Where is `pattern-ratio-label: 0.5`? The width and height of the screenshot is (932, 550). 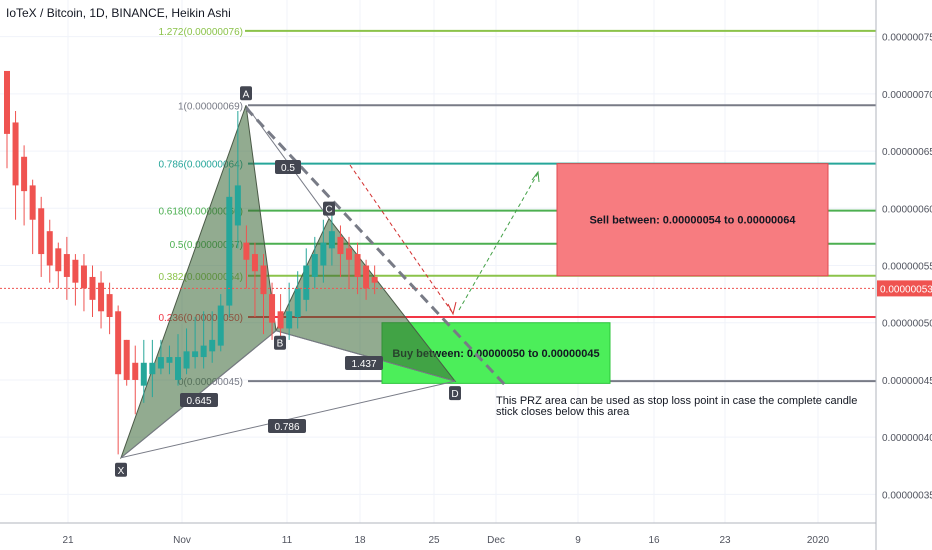 pattern-ratio-label: 0.5 is located at coordinates (288, 168).